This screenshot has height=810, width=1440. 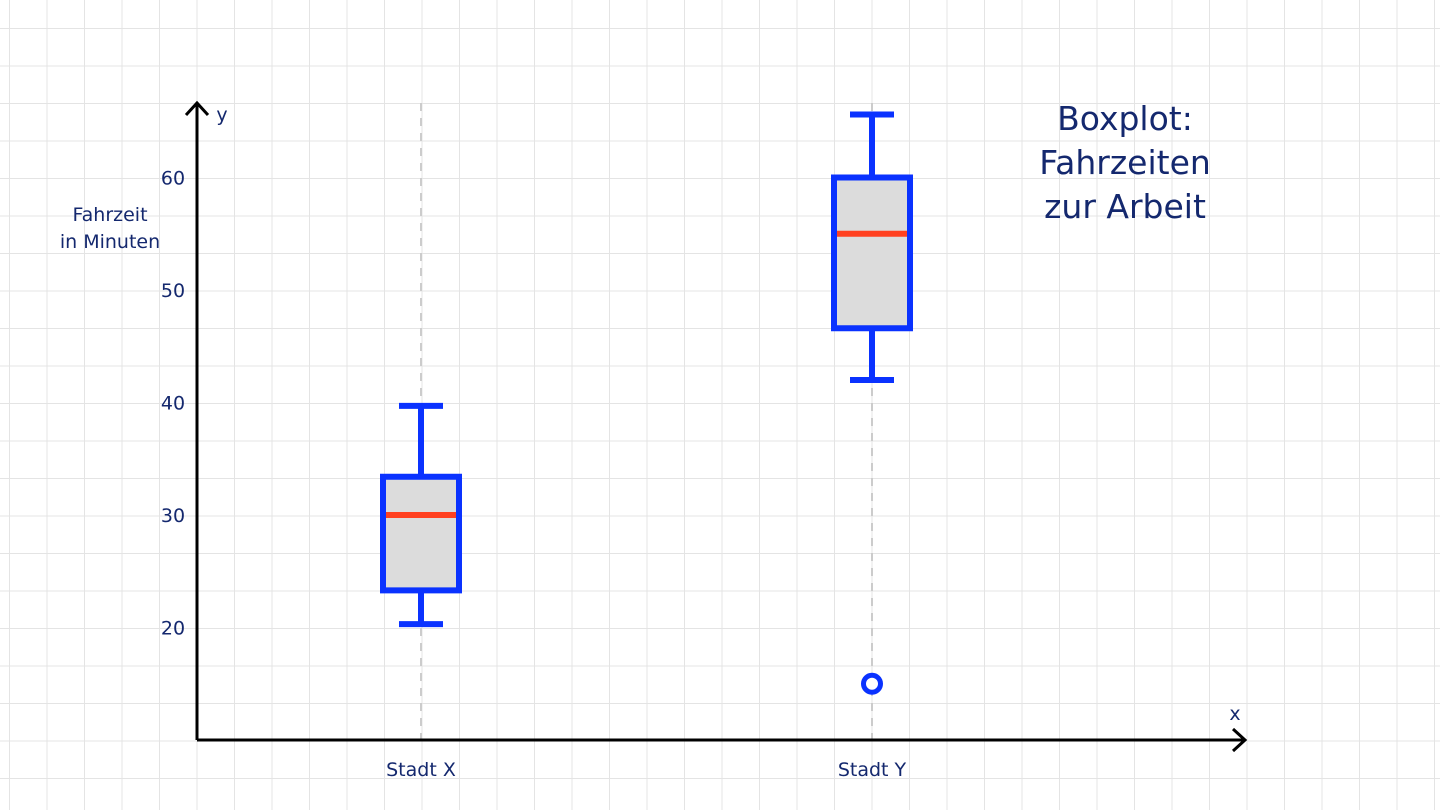 I want to click on y-axis-title-line-1: Fahrzeit, so click(x=110, y=215).